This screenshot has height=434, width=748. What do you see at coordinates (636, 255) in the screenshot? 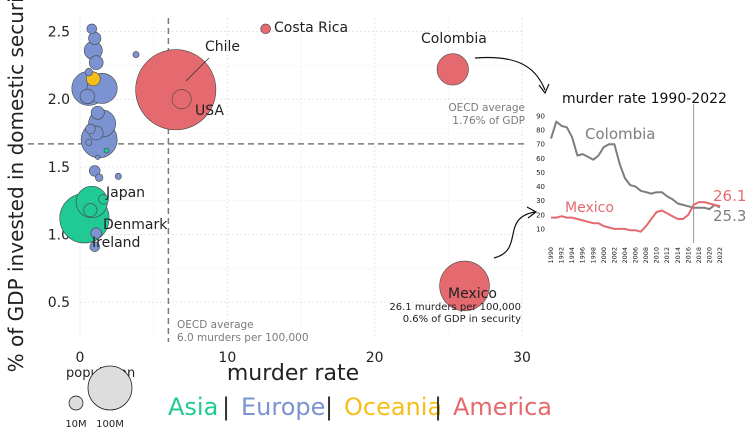
I see `inset-x-tick-label: 2006` at bounding box center [636, 255].